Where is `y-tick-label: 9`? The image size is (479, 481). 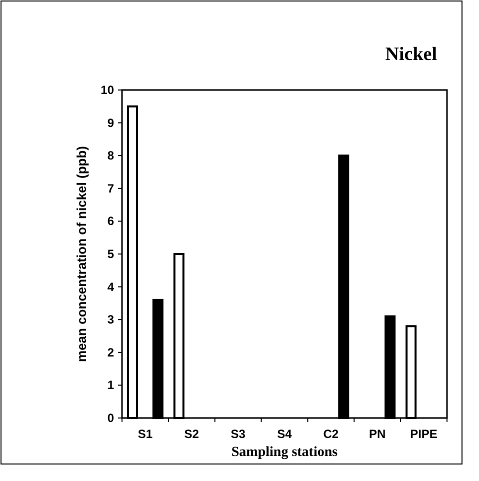
y-tick-label: 9 is located at coordinates (110, 123).